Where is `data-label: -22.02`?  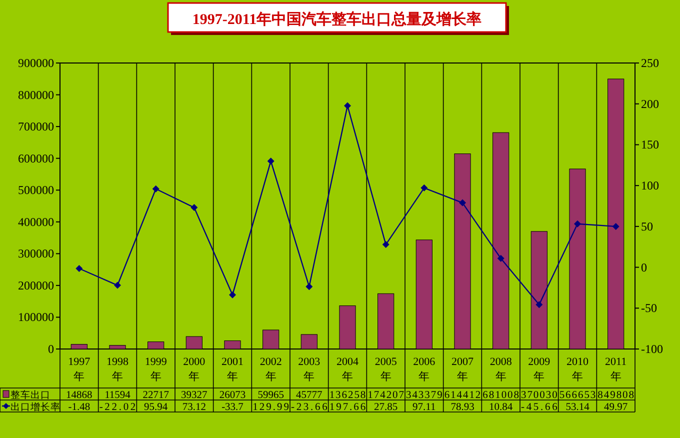
data-label: -22.02 is located at coordinates (117, 407).